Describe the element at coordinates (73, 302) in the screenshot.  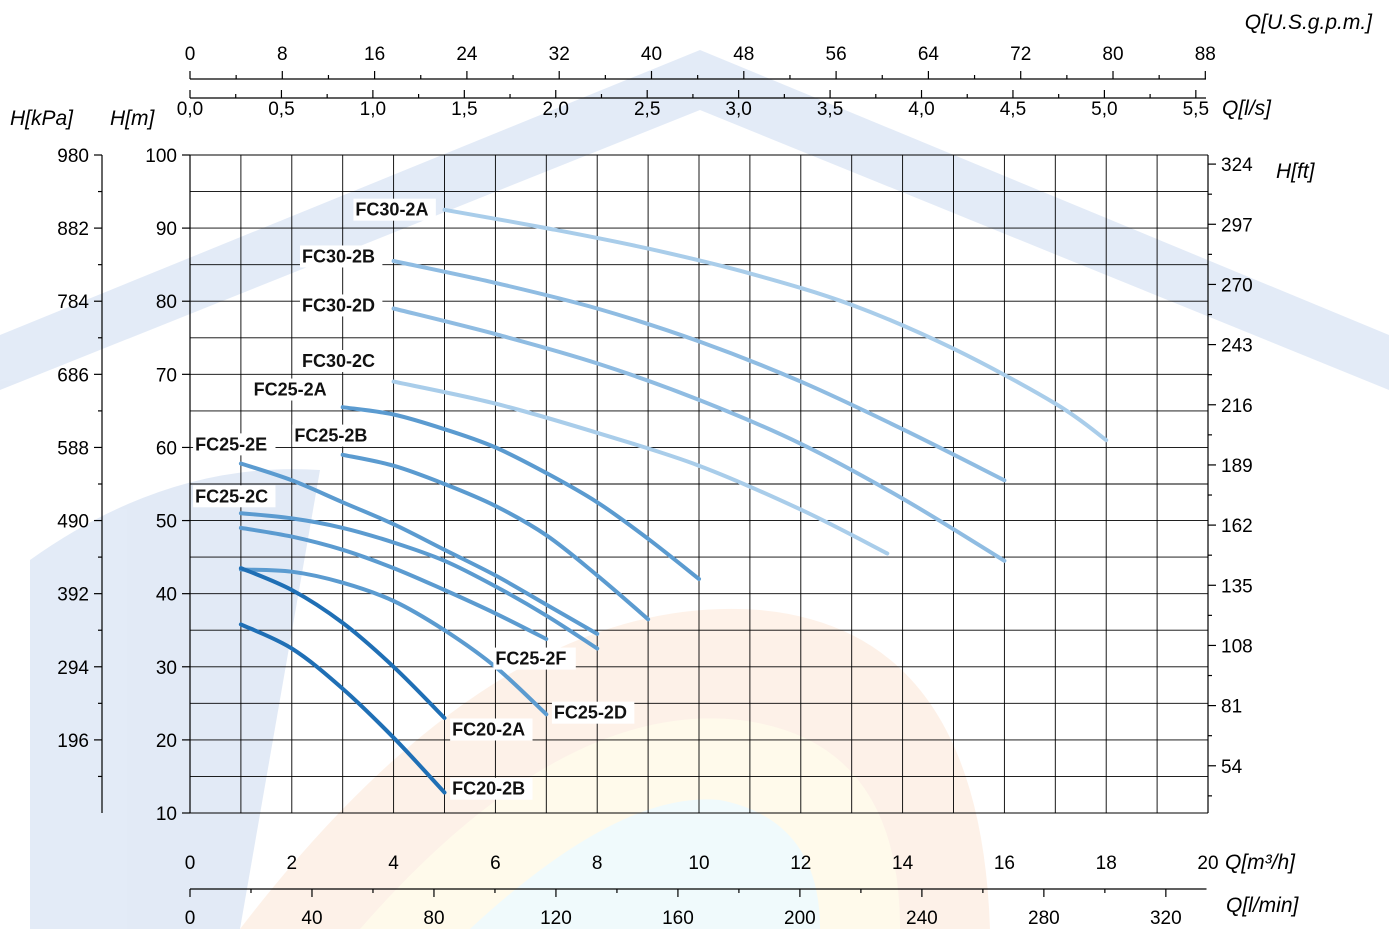
I see `kpa-tick-label: 784` at that location.